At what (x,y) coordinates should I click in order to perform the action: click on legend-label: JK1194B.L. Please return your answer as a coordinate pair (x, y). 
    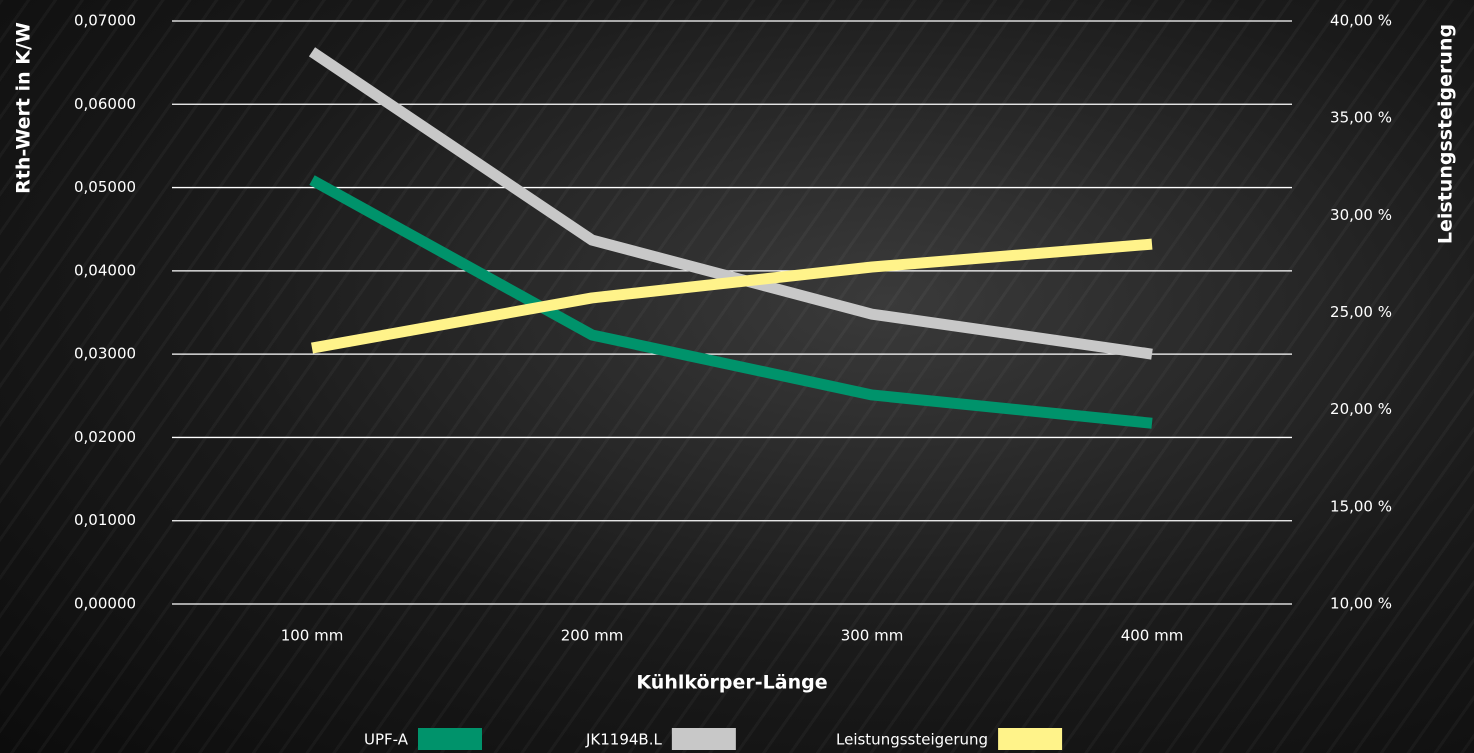
    Looking at the image, I should click on (623, 740).